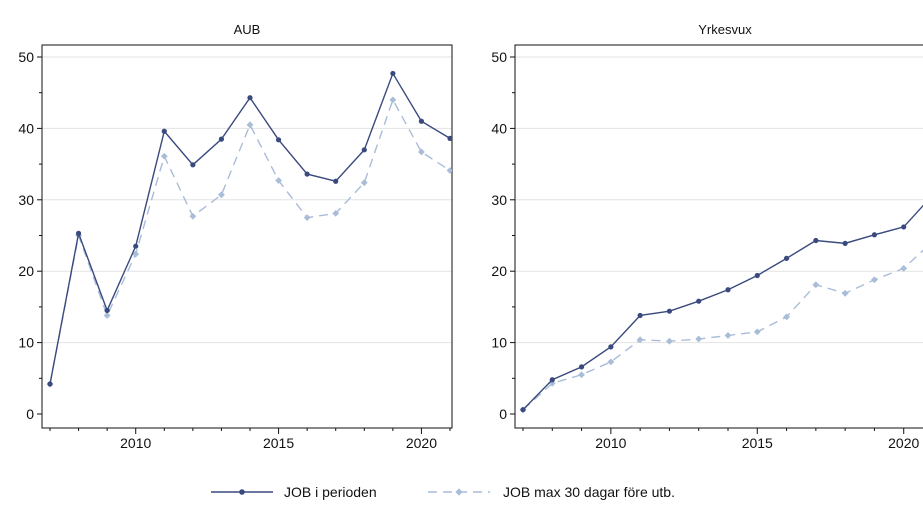 The width and height of the screenshot is (923, 507). What do you see at coordinates (330, 492) in the screenshot?
I see `legend-label: JOB i perioden` at bounding box center [330, 492].